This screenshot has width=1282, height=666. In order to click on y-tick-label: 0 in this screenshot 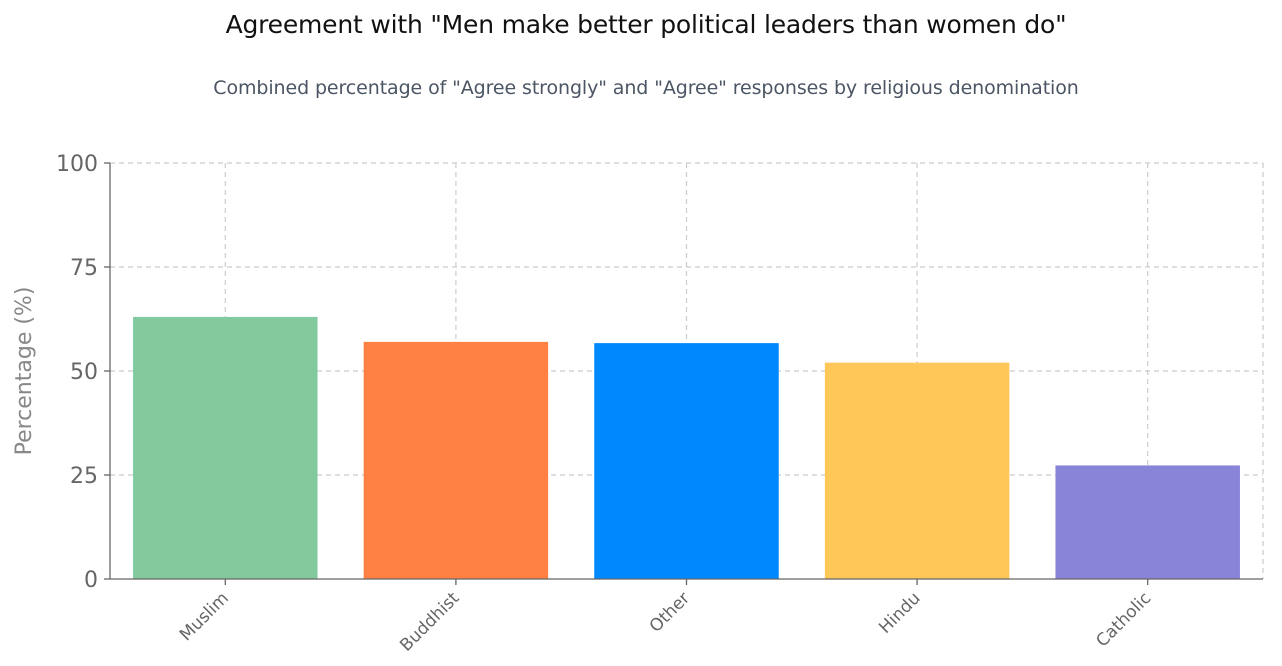, I will do `click(91, 580)`.